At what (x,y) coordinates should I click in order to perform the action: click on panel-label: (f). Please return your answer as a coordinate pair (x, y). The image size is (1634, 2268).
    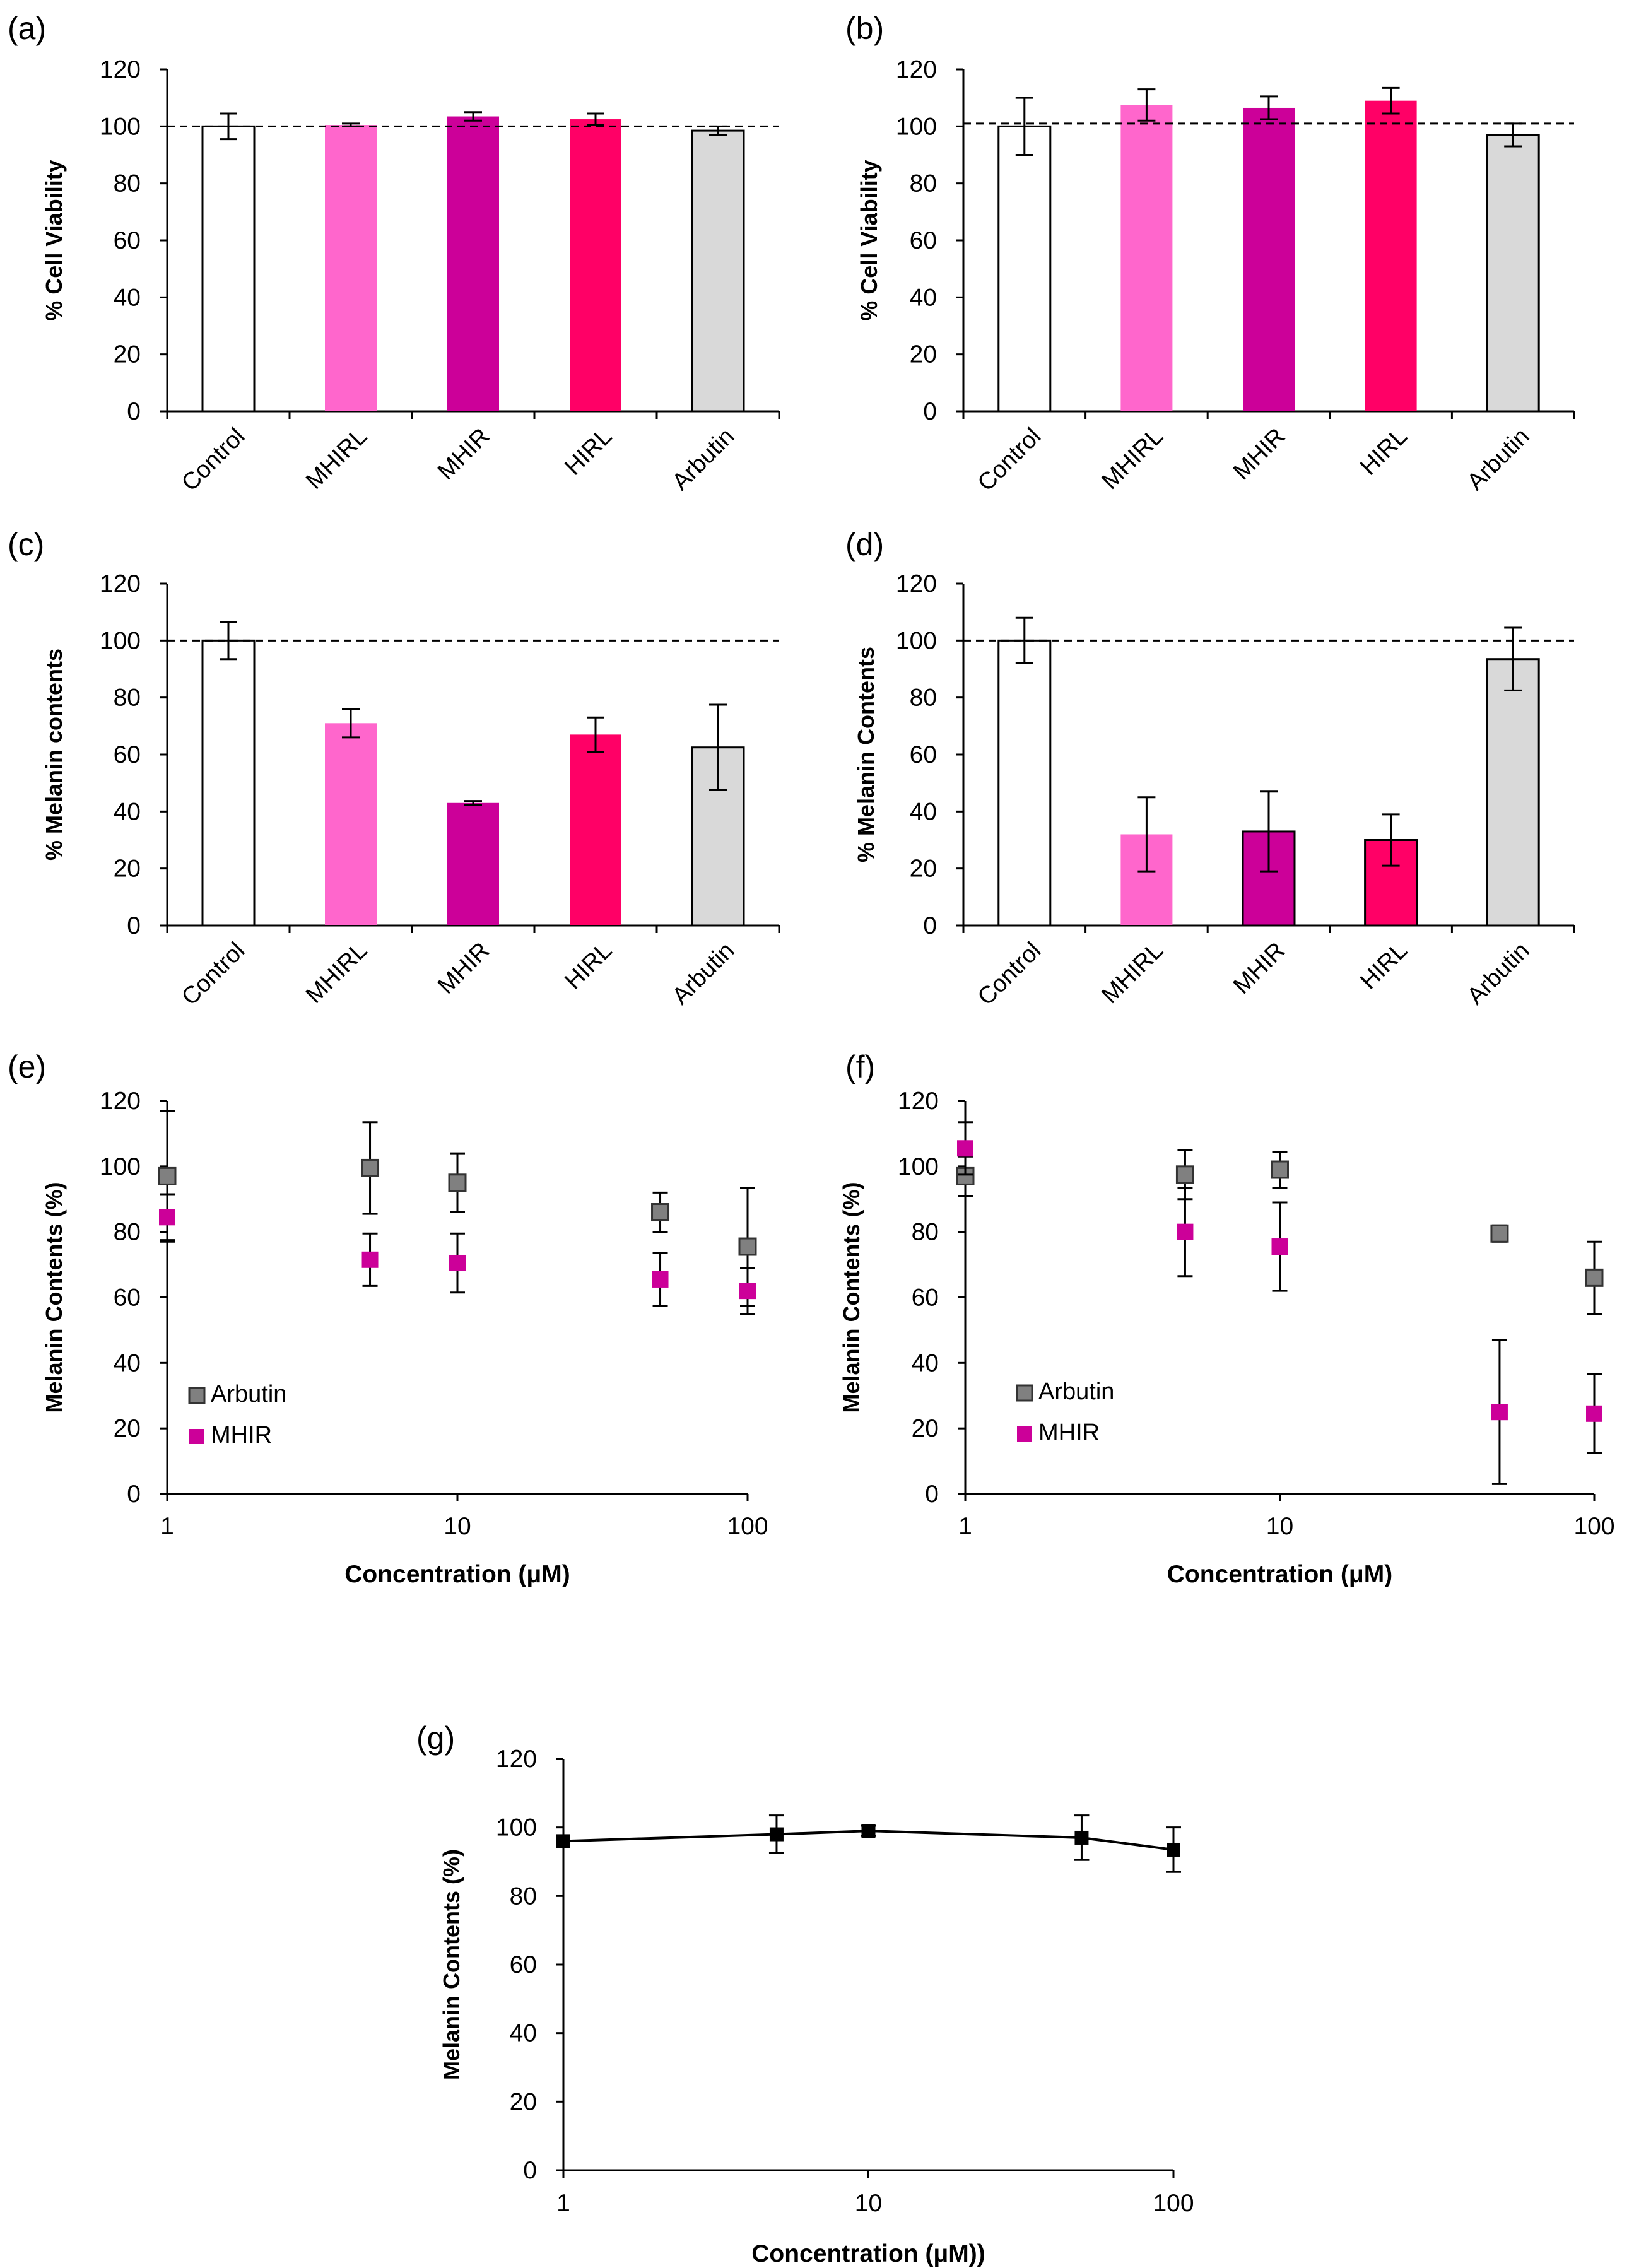
    Looking at the image, I should click on (860, 1066).